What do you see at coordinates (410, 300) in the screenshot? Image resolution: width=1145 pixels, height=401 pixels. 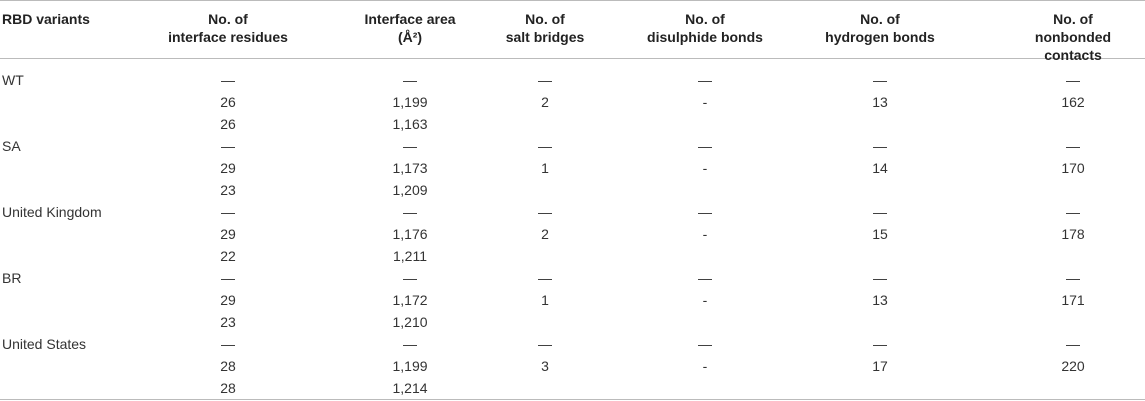 I see `table-cell: 1,172` at bounding box center [410, 300].